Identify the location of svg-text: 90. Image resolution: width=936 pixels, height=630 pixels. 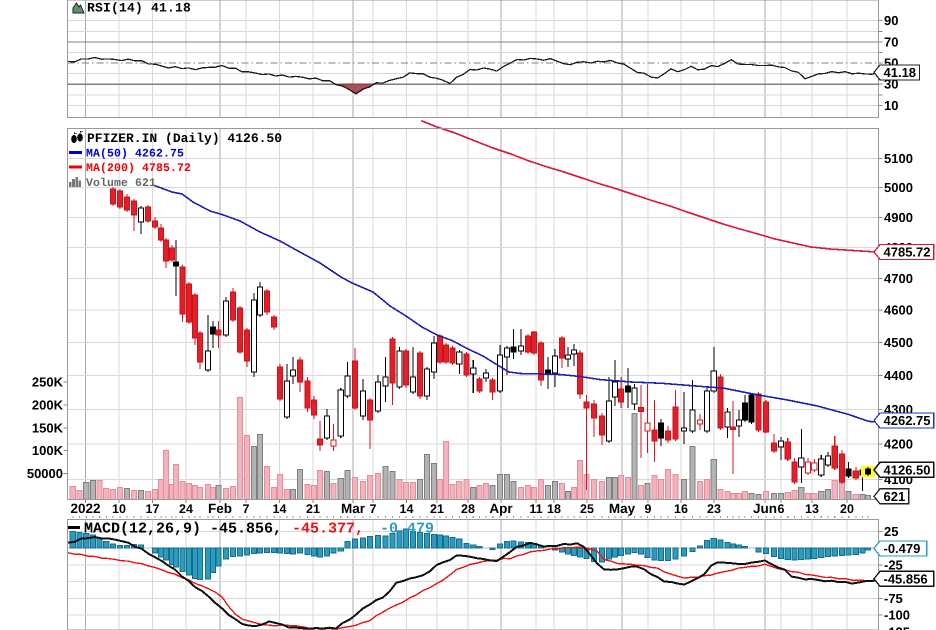
(891, 20).